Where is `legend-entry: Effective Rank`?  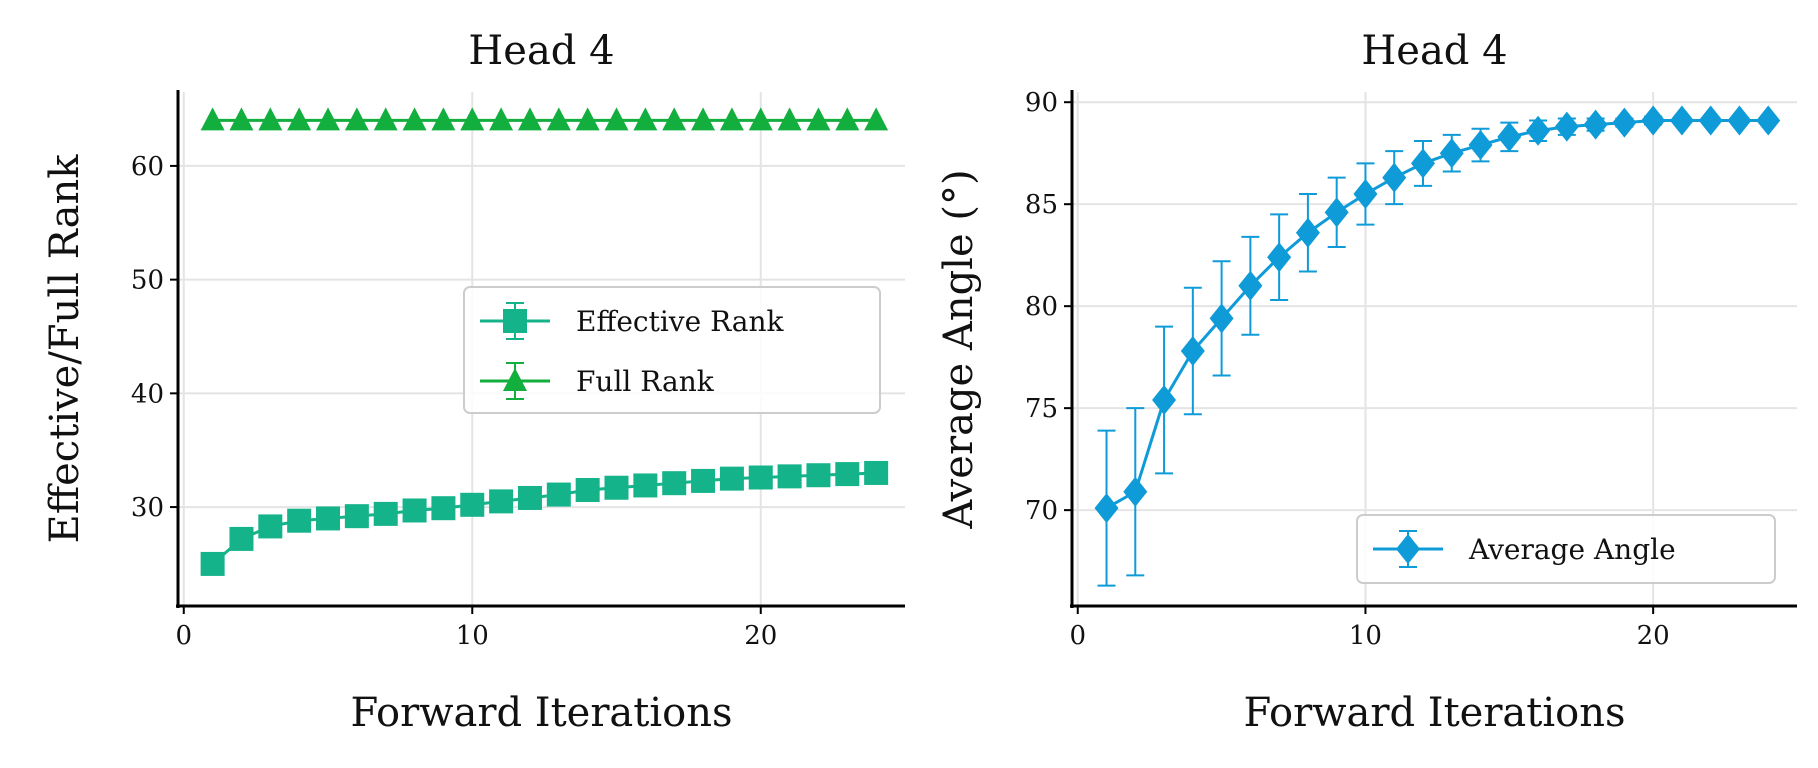 legend-entry: Effective Rank is located at coordinates (632, 321).